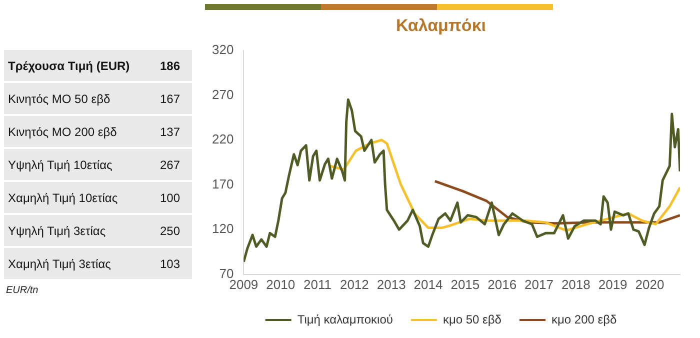 This screenshot has width=700, height=338. I want to click on text: EUR/tn, so click(23, 290).